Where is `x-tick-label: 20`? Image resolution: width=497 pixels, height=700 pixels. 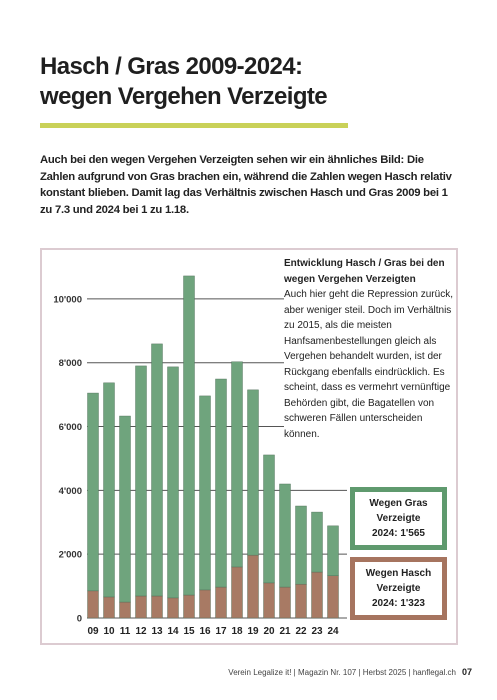
x-tick-label: 20 is located at coordinates (269, 631).